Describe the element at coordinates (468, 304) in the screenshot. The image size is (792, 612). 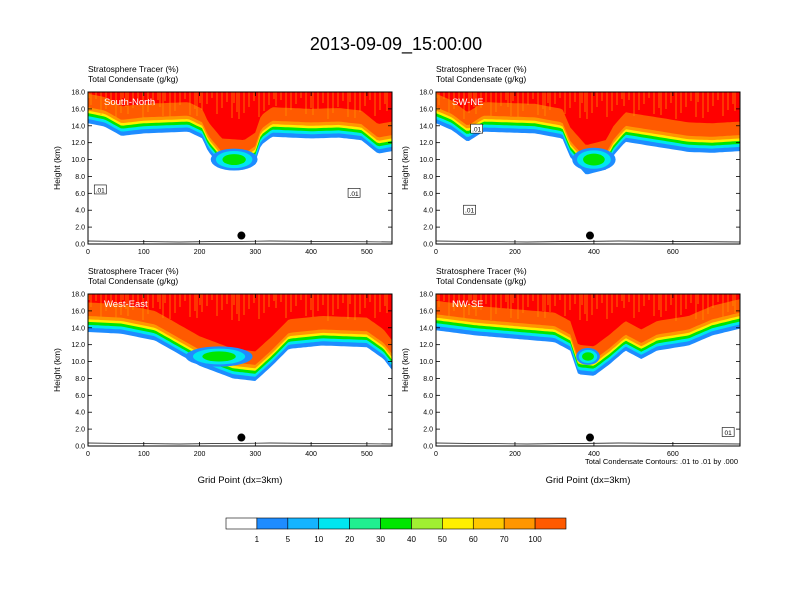
I see `panel-label: NW-SE` at that location.